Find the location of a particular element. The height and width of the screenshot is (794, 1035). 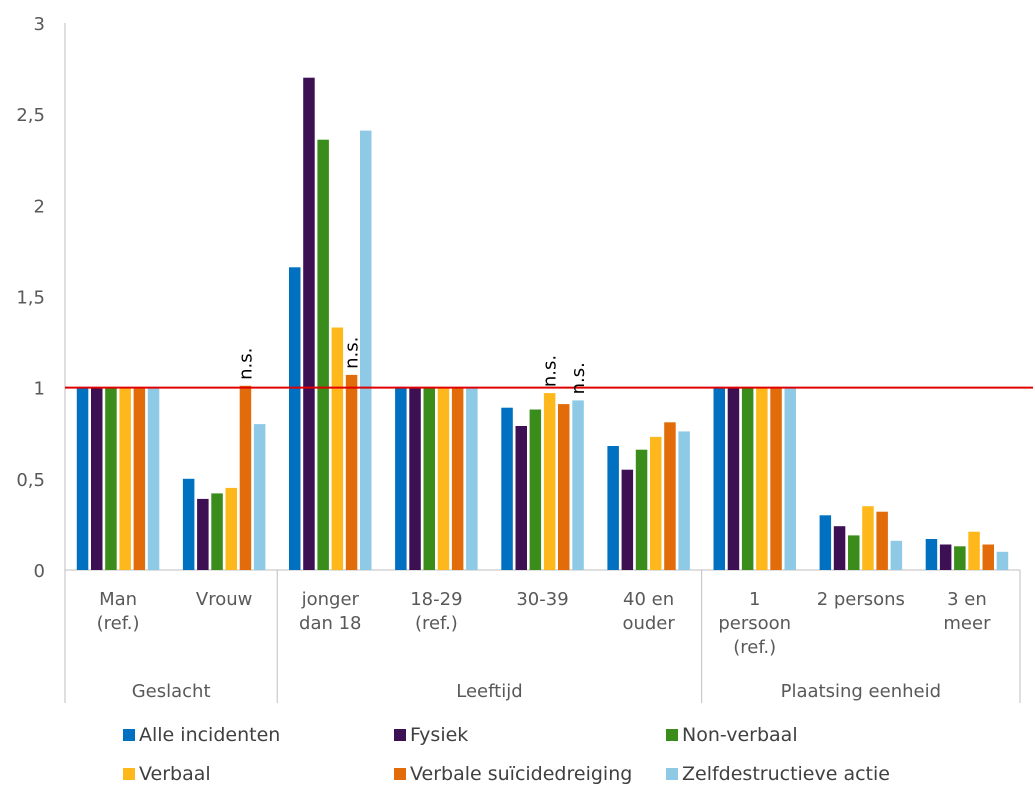

group-label: Plaatsing eenheid is located at coordinates (861, 691).